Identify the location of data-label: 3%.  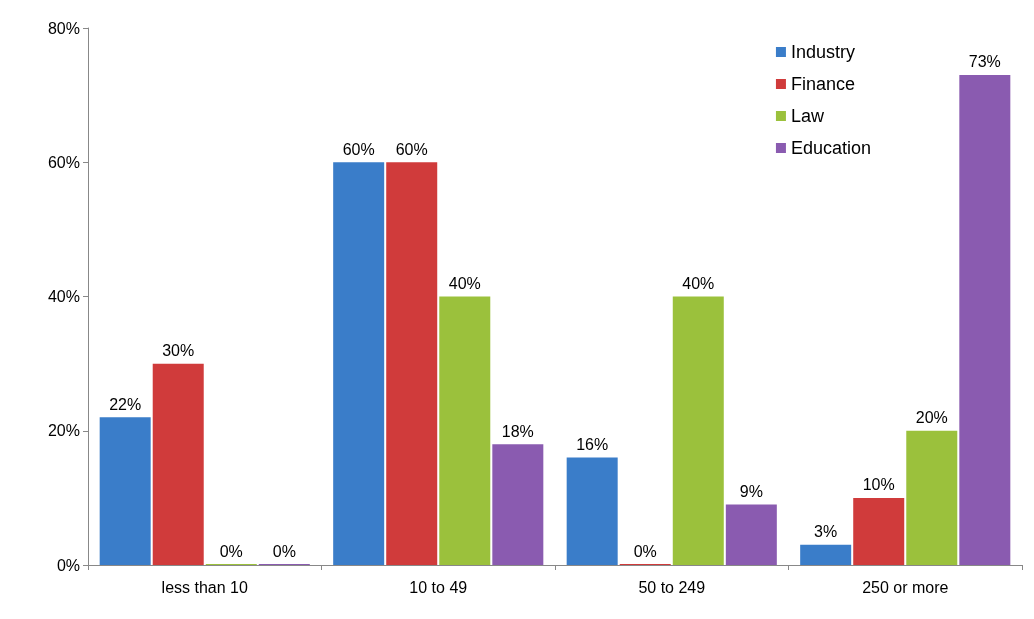
(826, 532).